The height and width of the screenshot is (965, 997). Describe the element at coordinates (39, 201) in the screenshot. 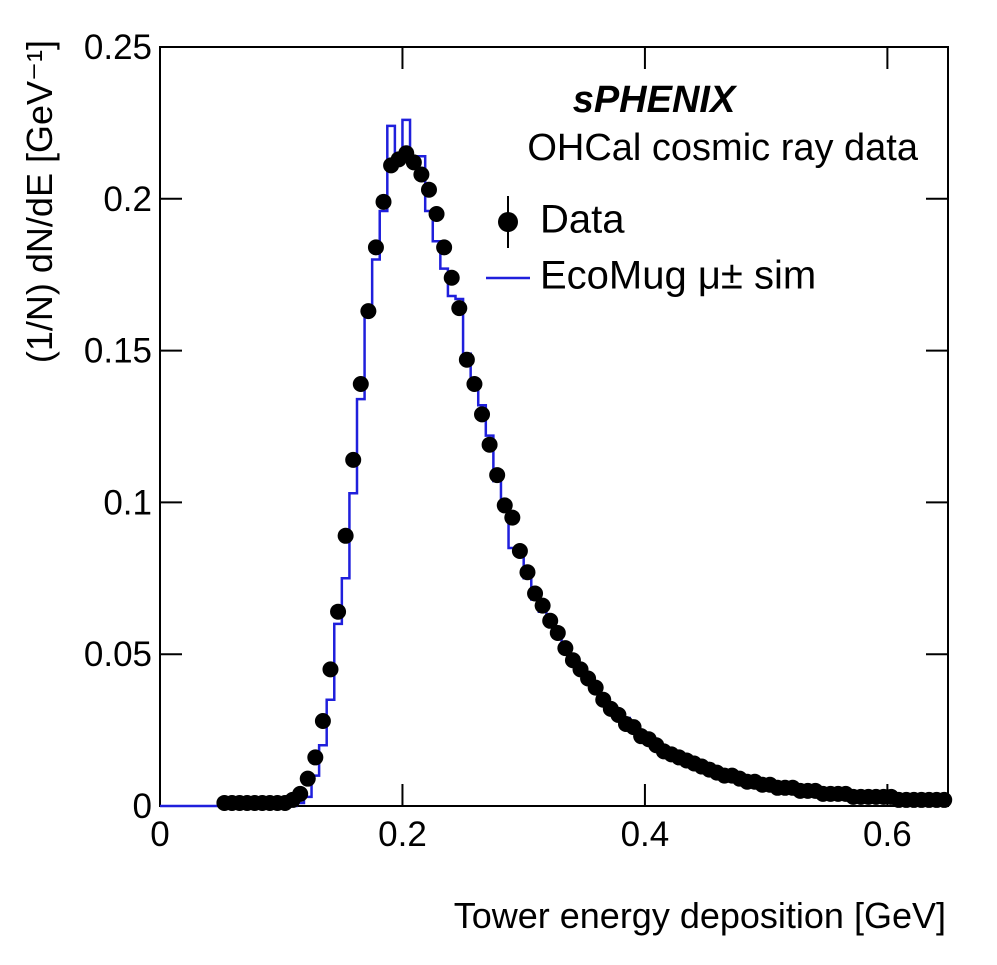

I see `y-axis-title: (1/N) dN/dE [GeV⁻¹]` at that location.